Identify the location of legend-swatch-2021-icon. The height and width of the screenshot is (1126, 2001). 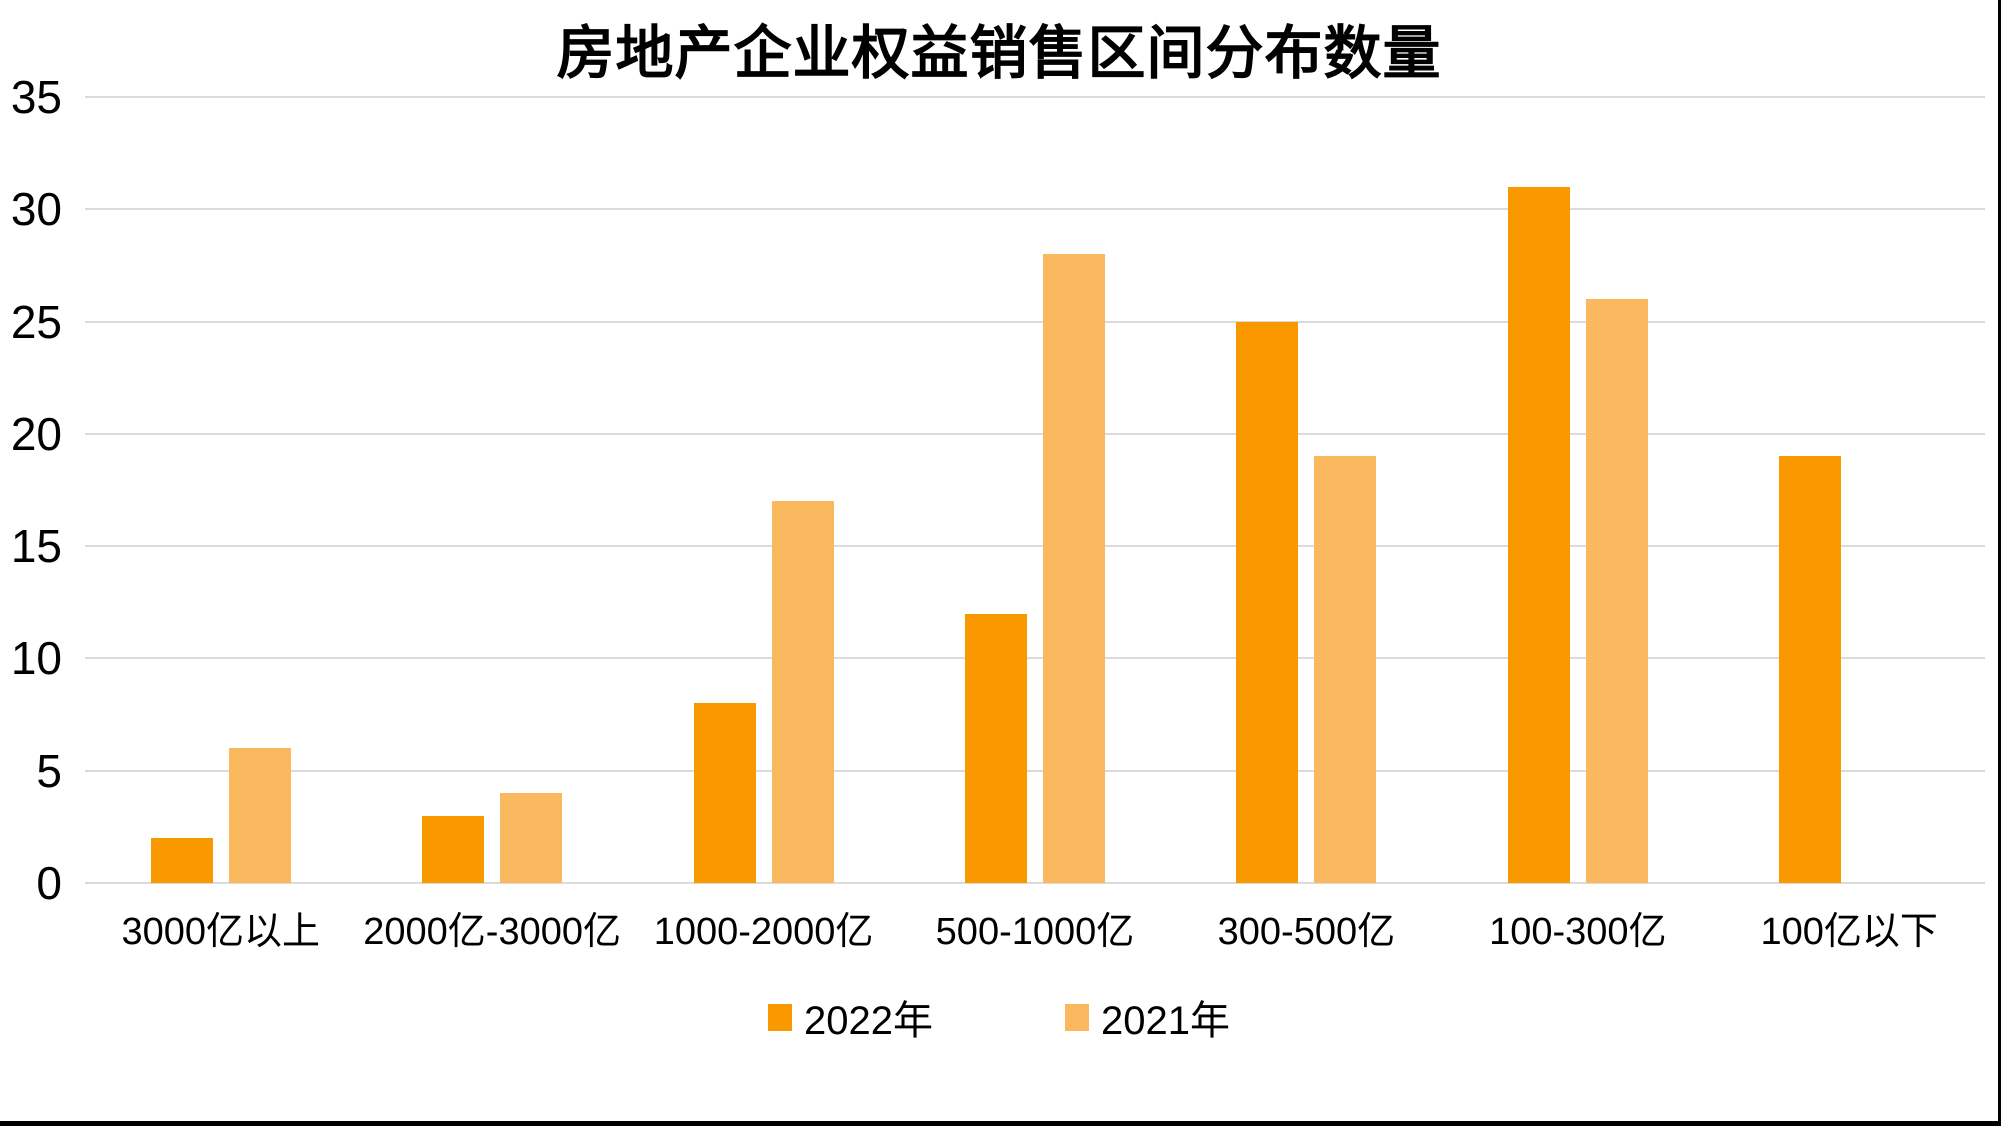
(1077, 1017).